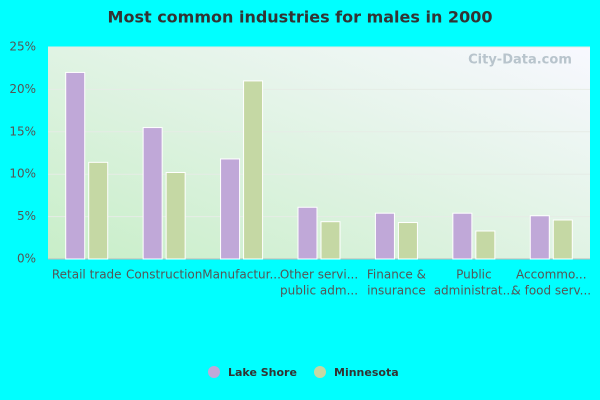 This screenshot has height=400, width=600. Describe the element at coordinates (22, 174) in the screenshot. I see `y-tick-label: 10%` at that location.